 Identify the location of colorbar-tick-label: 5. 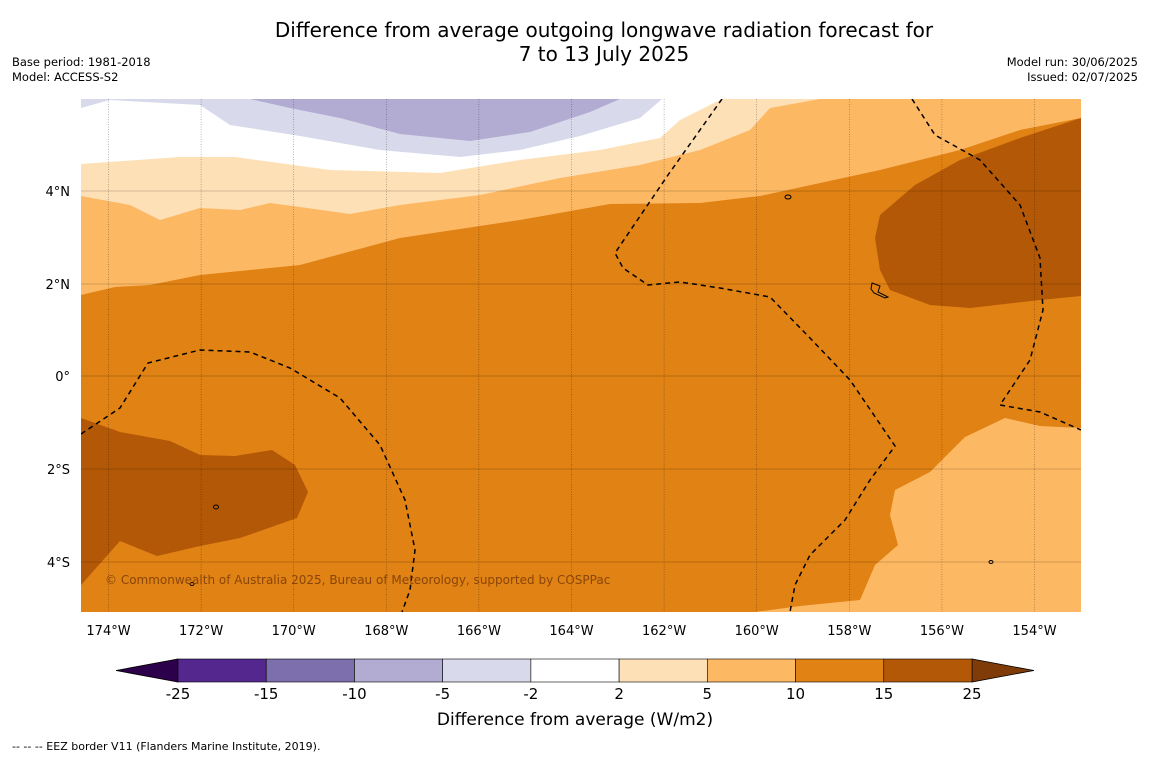
(708, 694).